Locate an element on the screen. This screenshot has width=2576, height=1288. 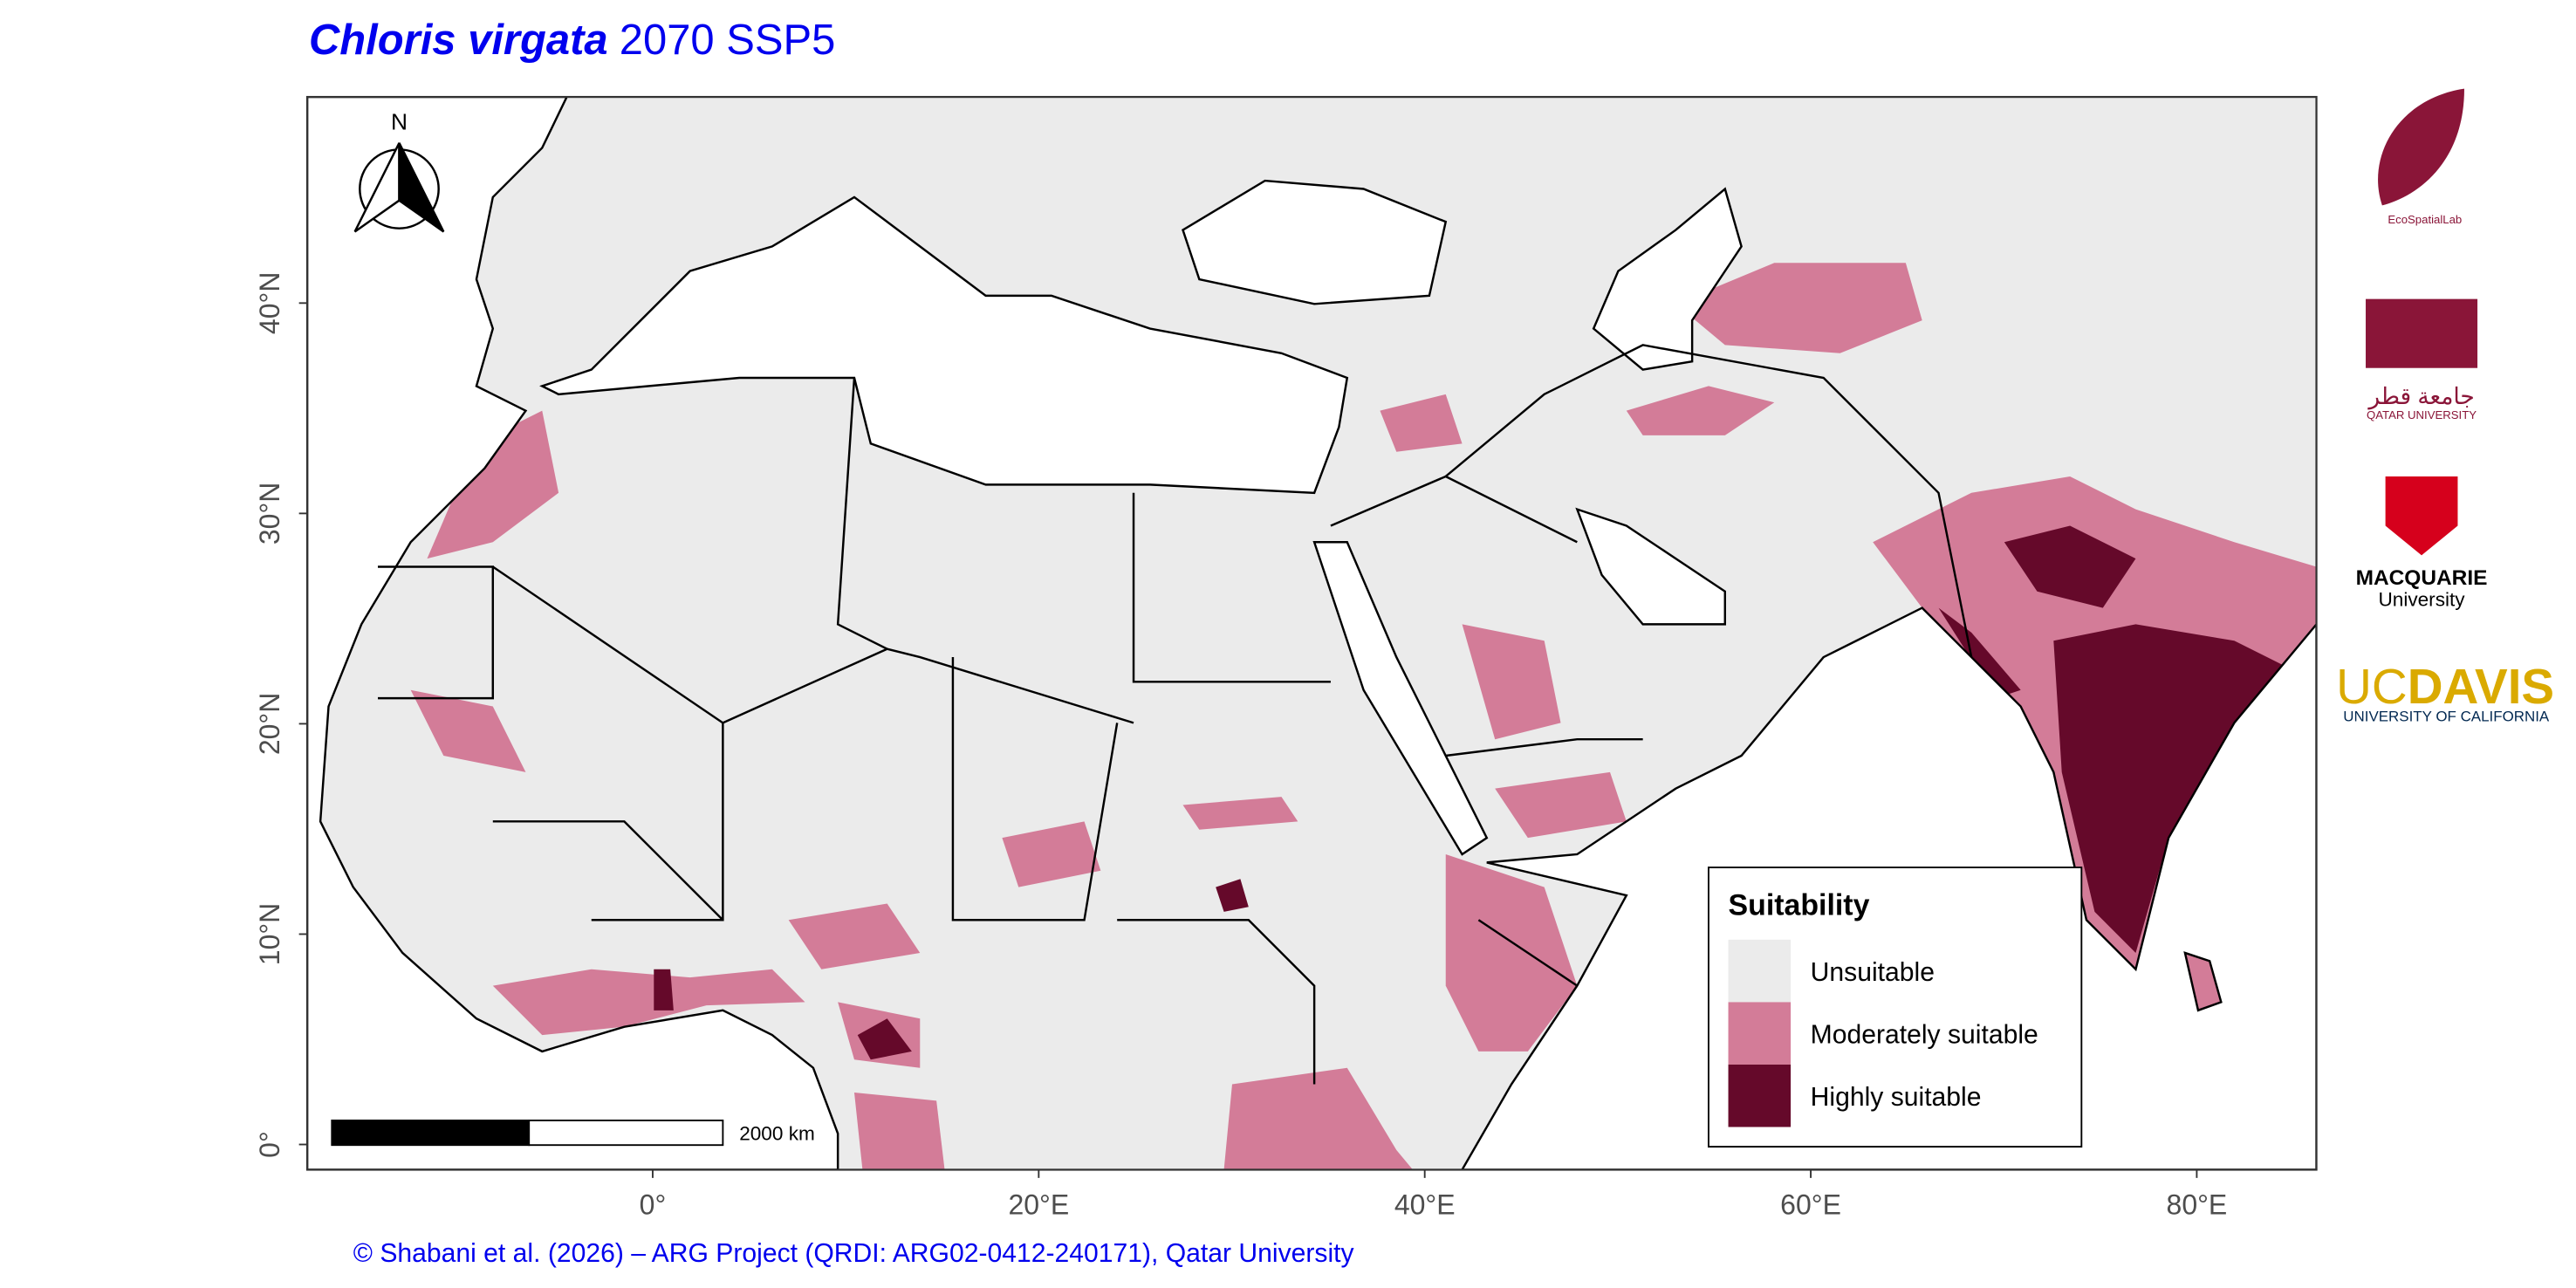
x-tick-label: 60°E is located at coordinates (1810, 1204).